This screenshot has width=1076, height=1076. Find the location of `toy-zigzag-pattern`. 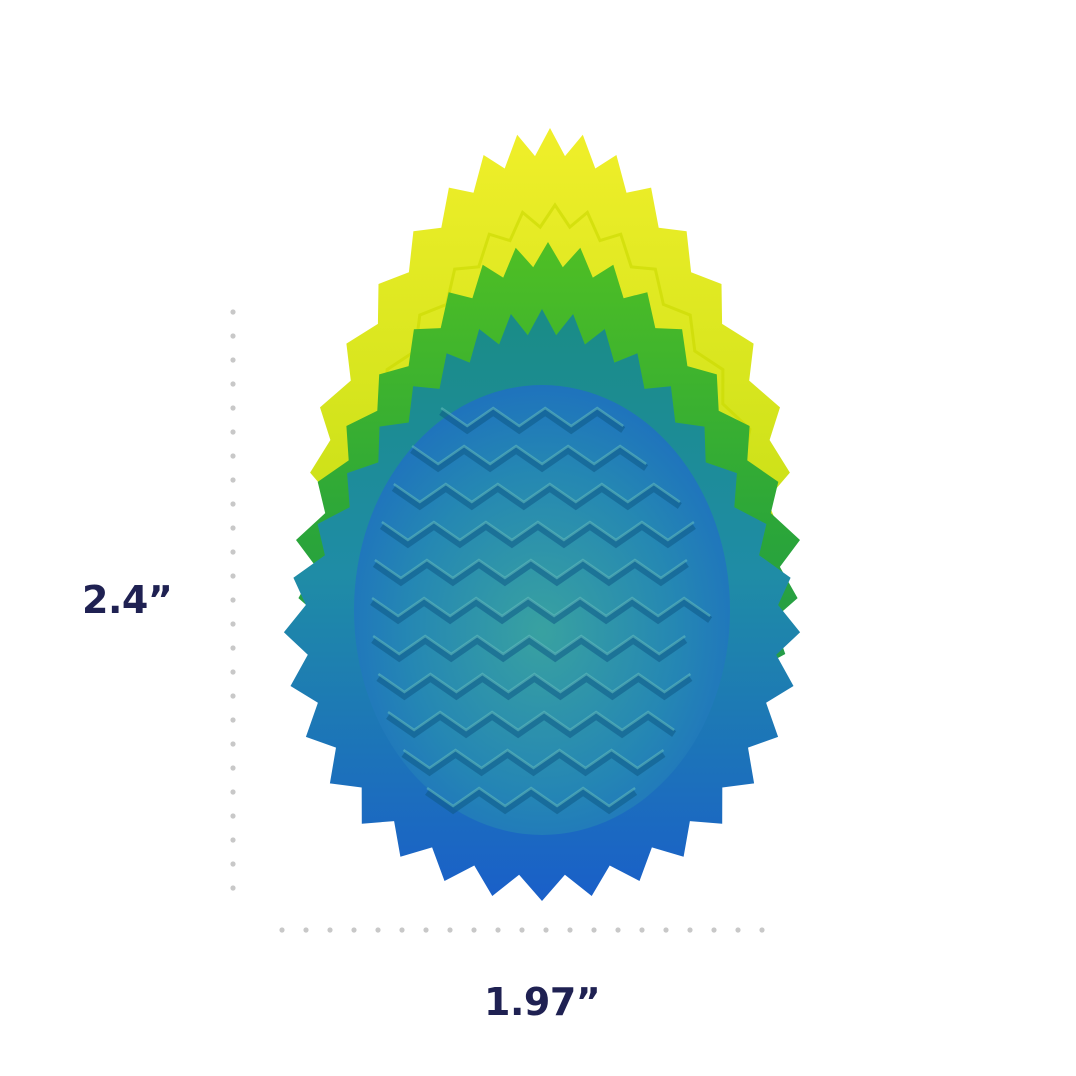

toy-zigzag-pattern is located at coordinates (541, 610).